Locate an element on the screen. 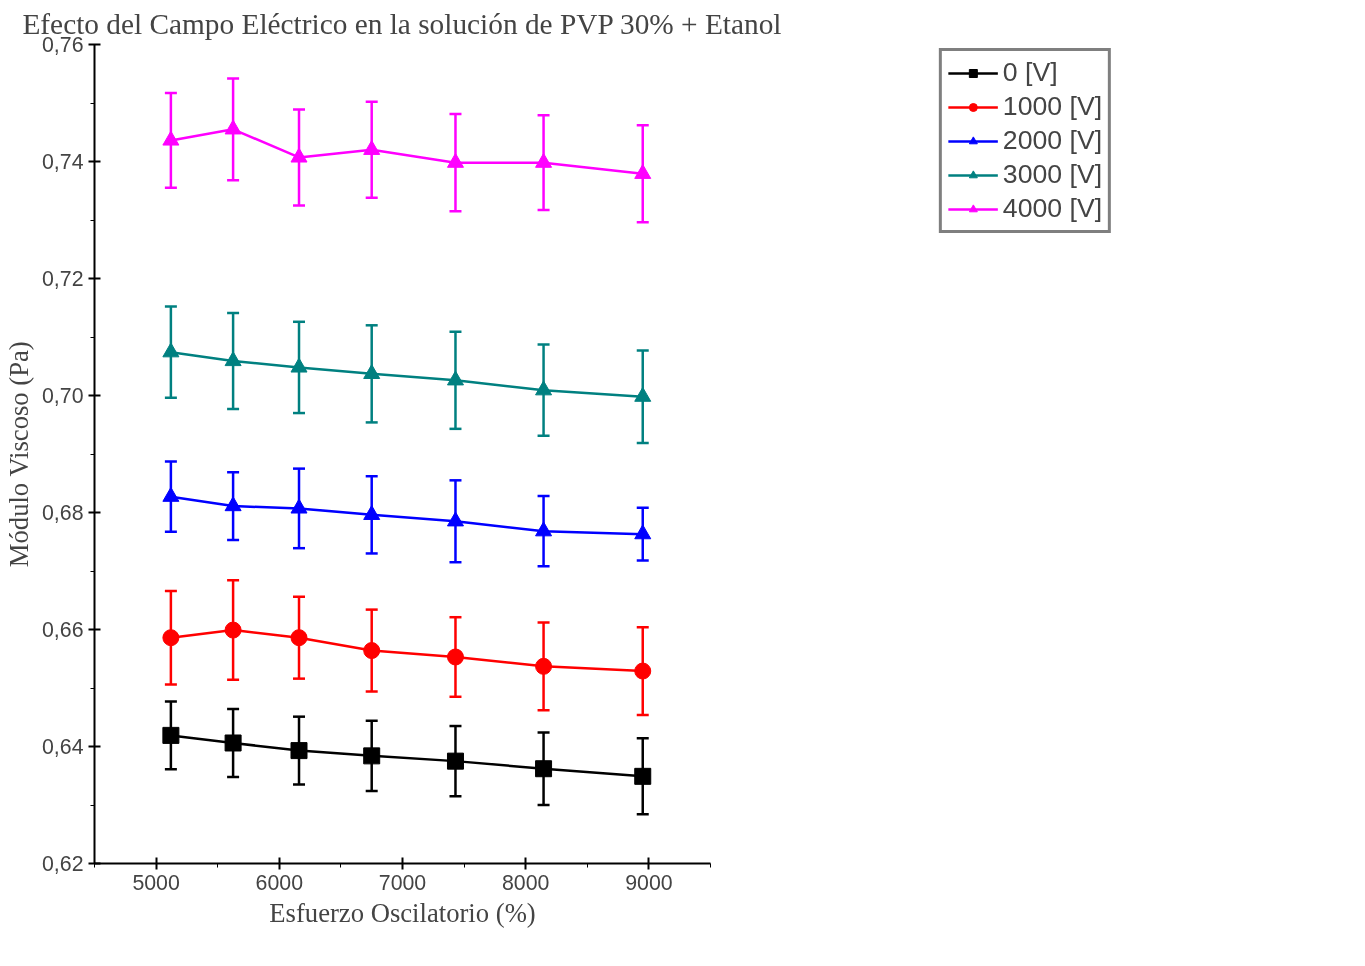 The width and height of the screenshot is (1365, 966). y-axis-title: Módulo Viscoso (Pa) is located at coordinates (18, 454).